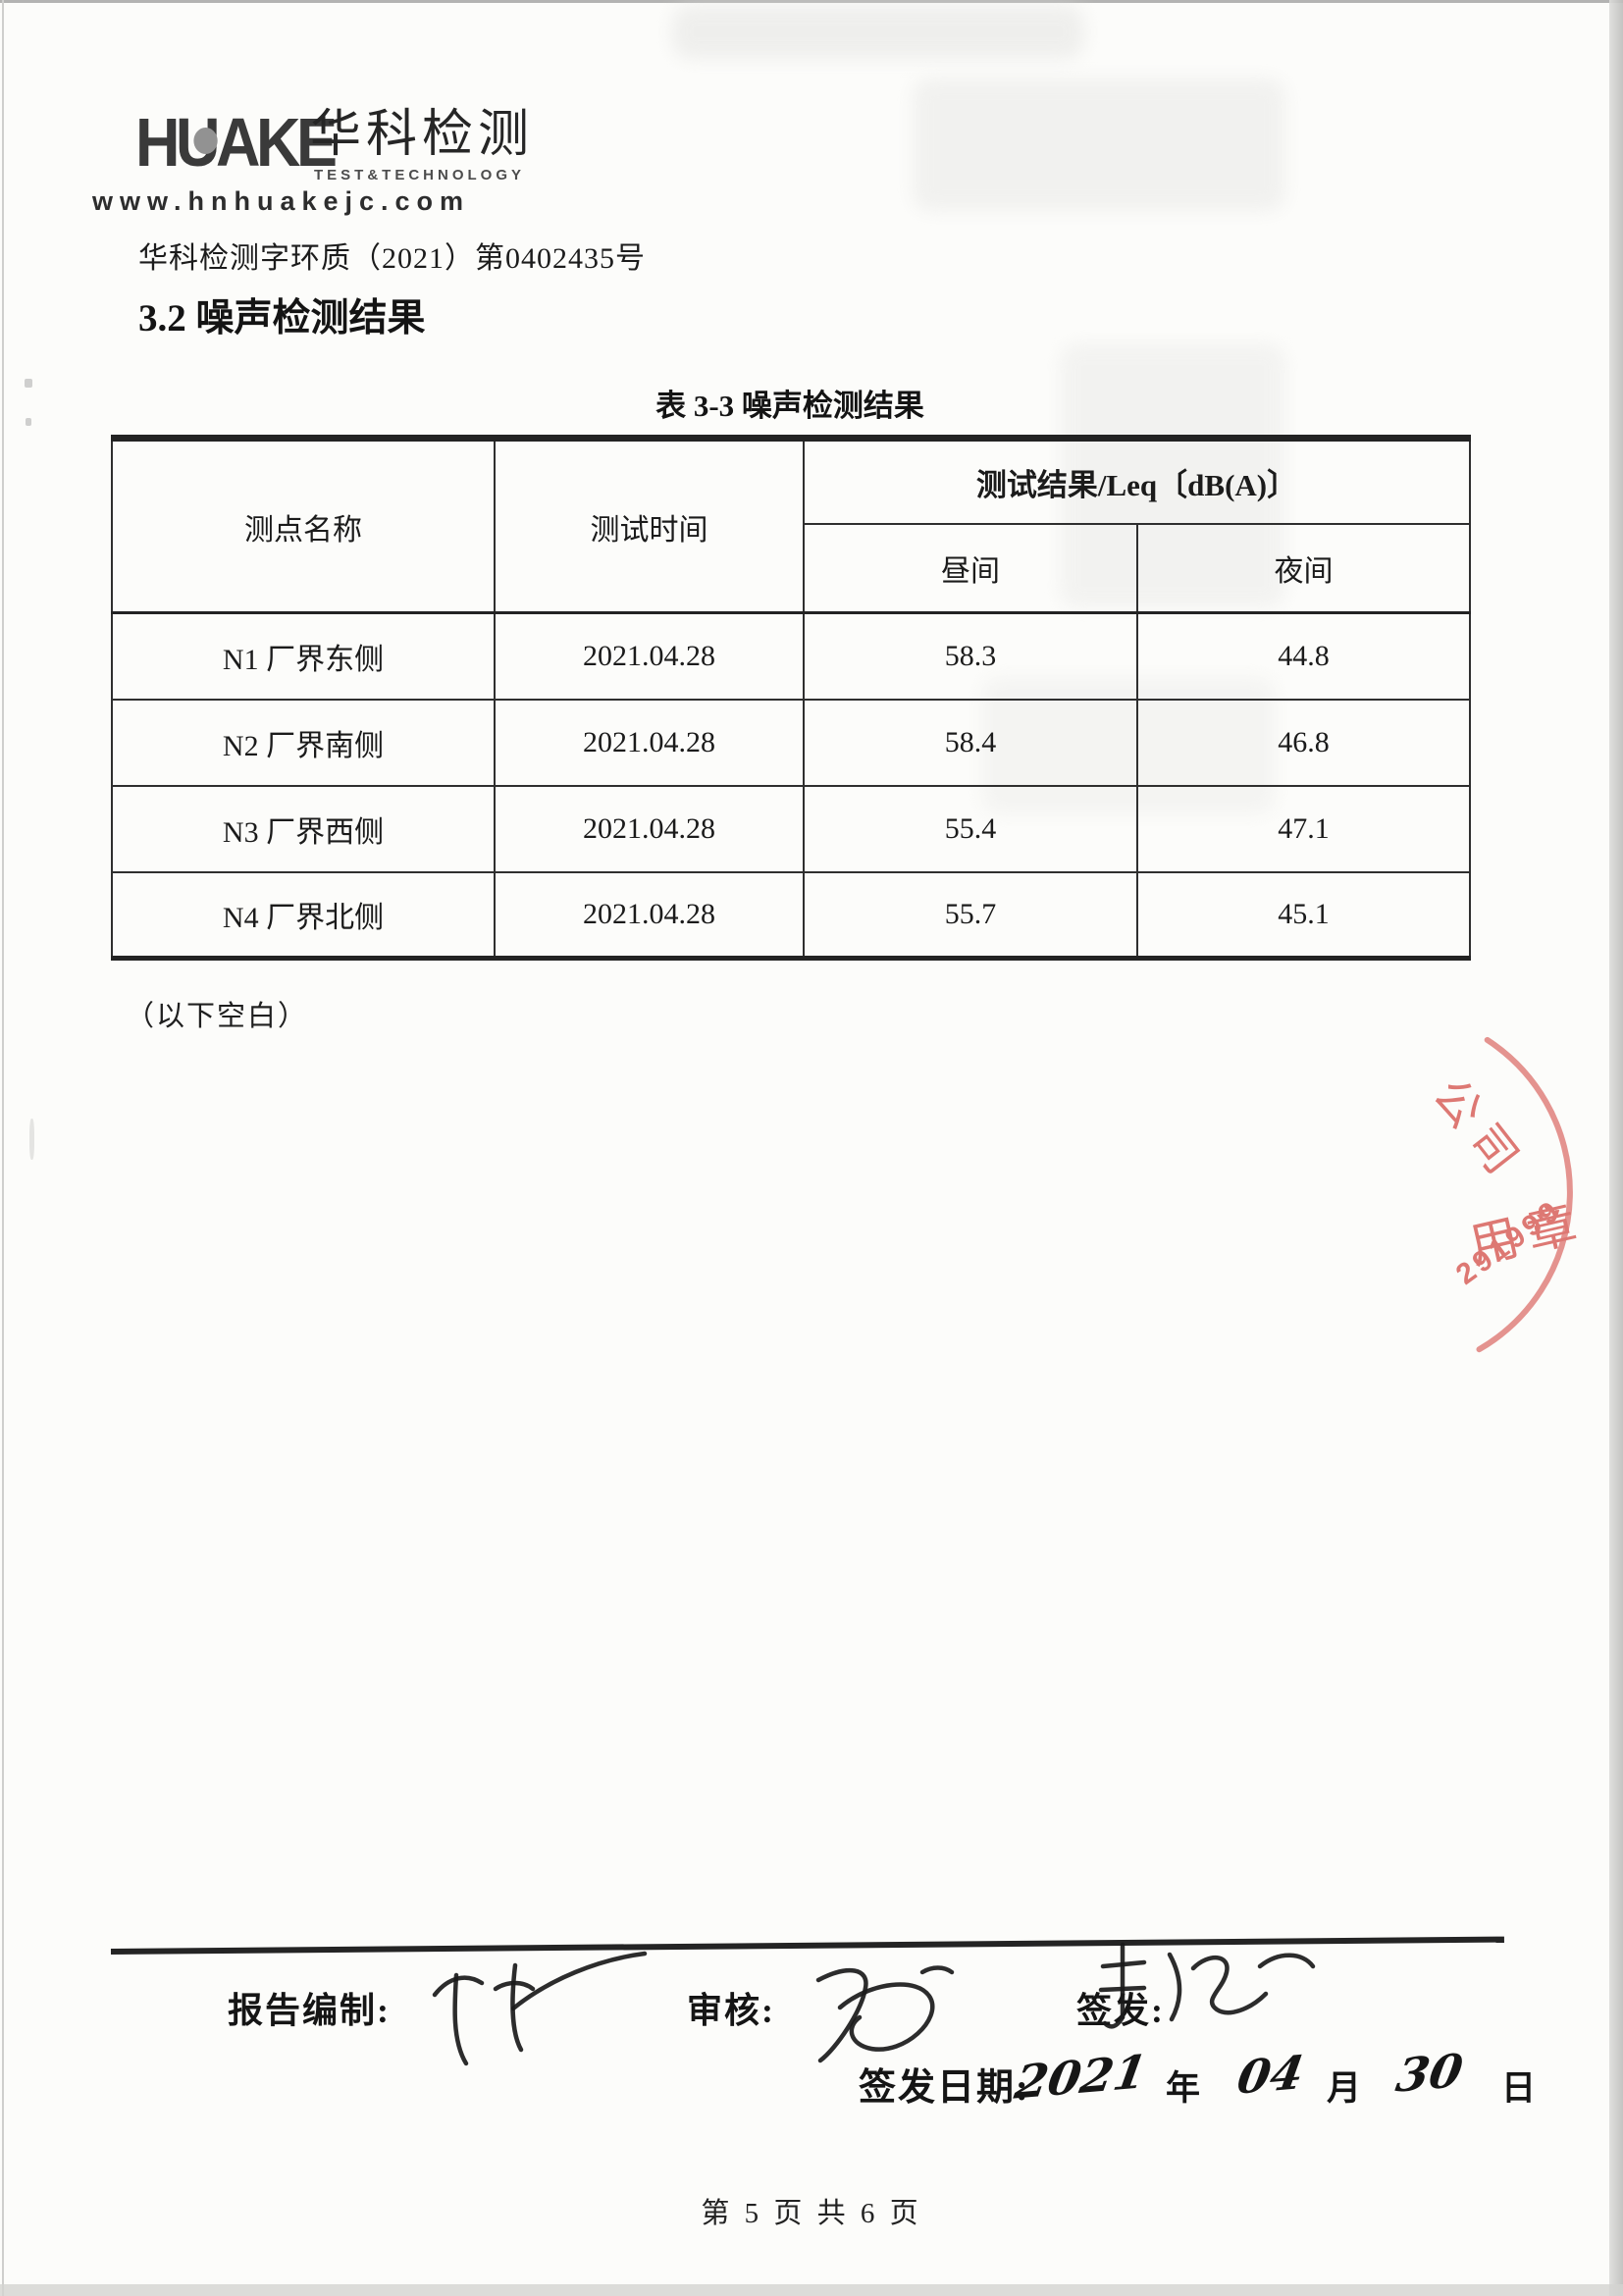  Describe the element at coordinates (309, 2010) in the screenshot. I see `prepared-by-label: 报告编制:` at that location.